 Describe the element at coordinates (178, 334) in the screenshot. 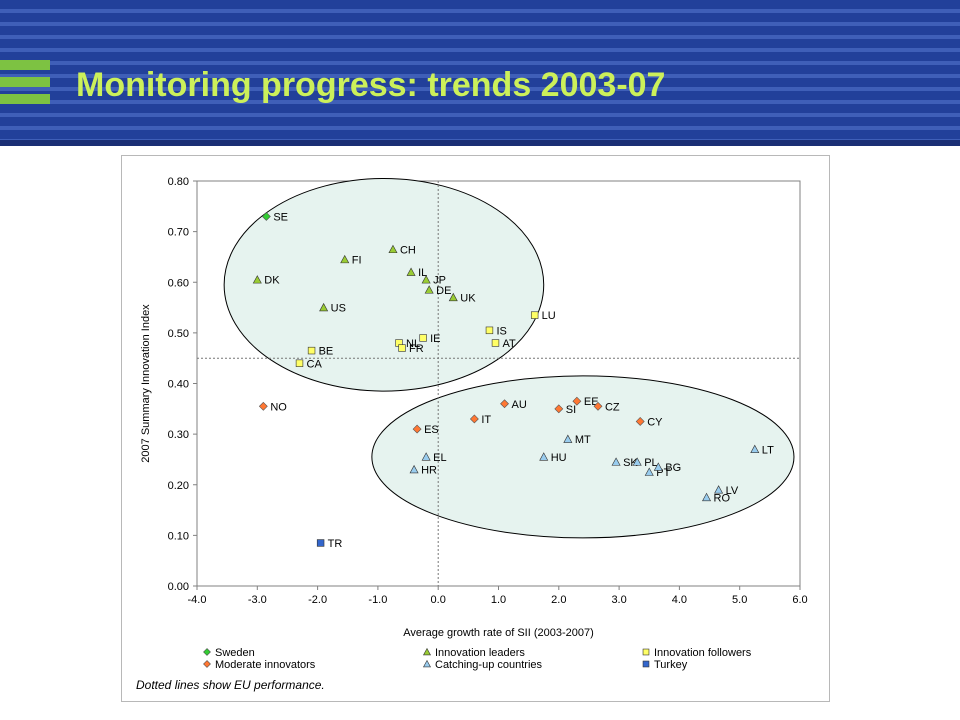

I see `y-tick-label: 0.50` at that location.